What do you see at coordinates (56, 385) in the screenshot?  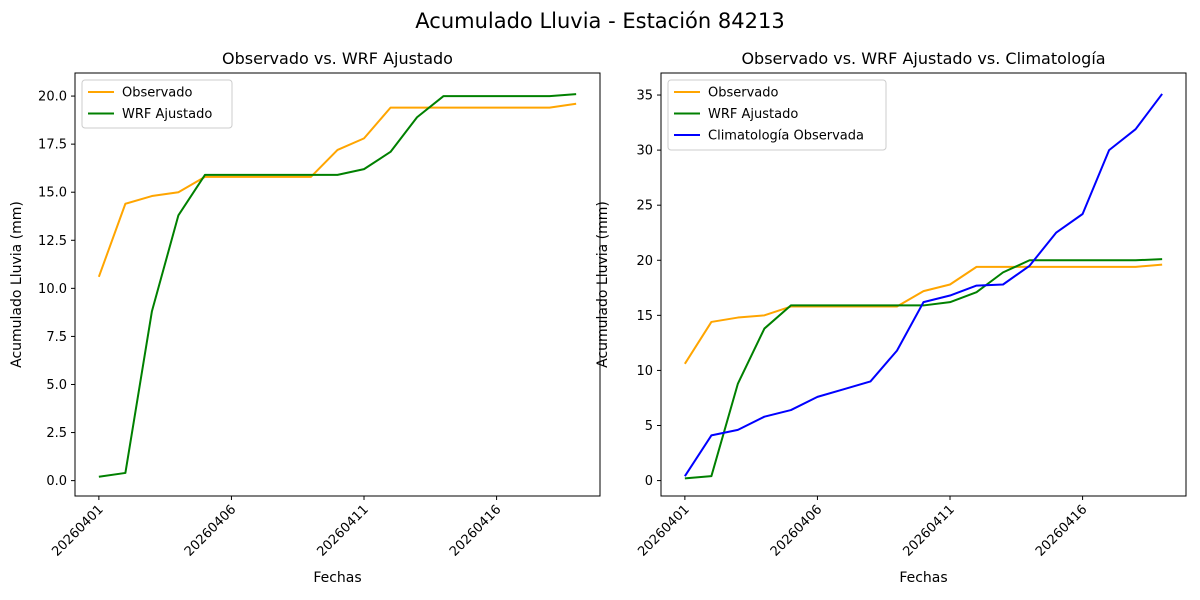 I see `y-tick-label: 5.0` at bounding box center [56, 385].